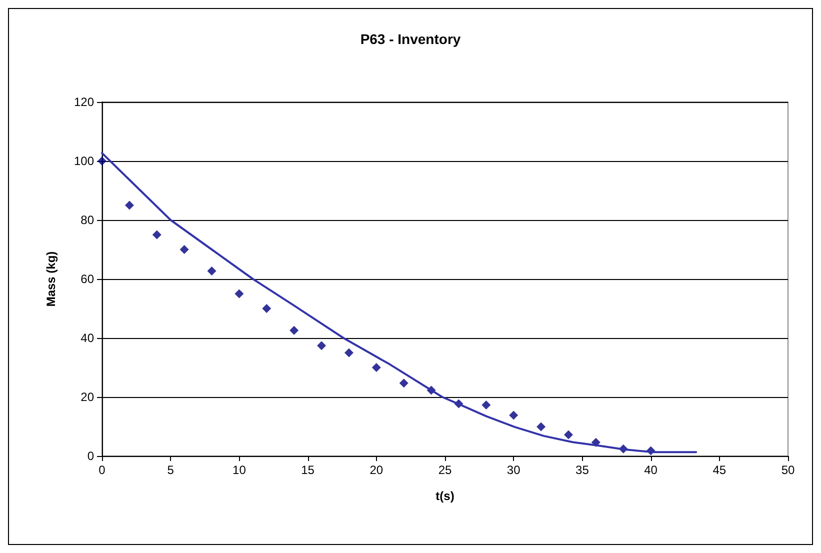 Image resolution: width=821 pixels, height=553 pixels. What do you see at coordinates (513, 470) in the screenshot?
I see `x-tick-label: 30` at bounding box center [513, 470].